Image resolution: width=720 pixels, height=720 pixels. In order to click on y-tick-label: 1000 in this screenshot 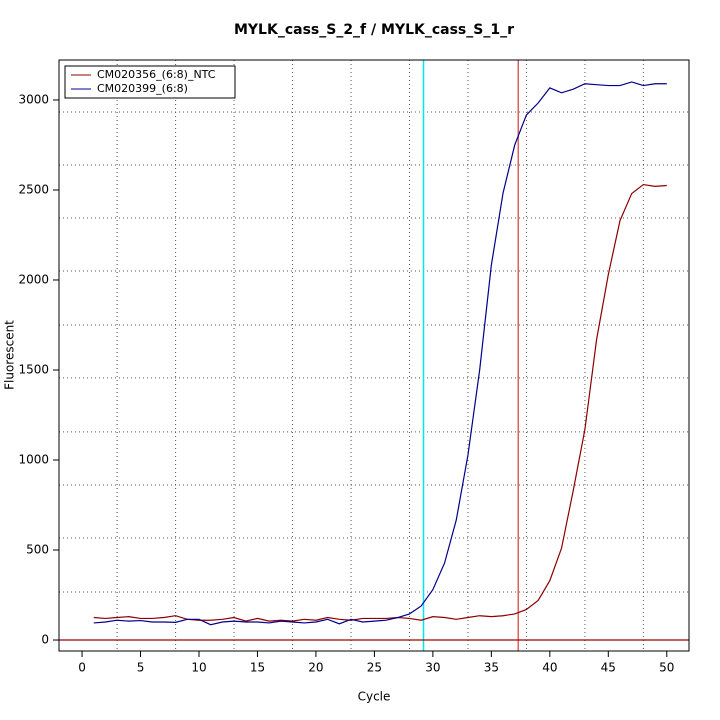, I will do `click(33, 460)`.